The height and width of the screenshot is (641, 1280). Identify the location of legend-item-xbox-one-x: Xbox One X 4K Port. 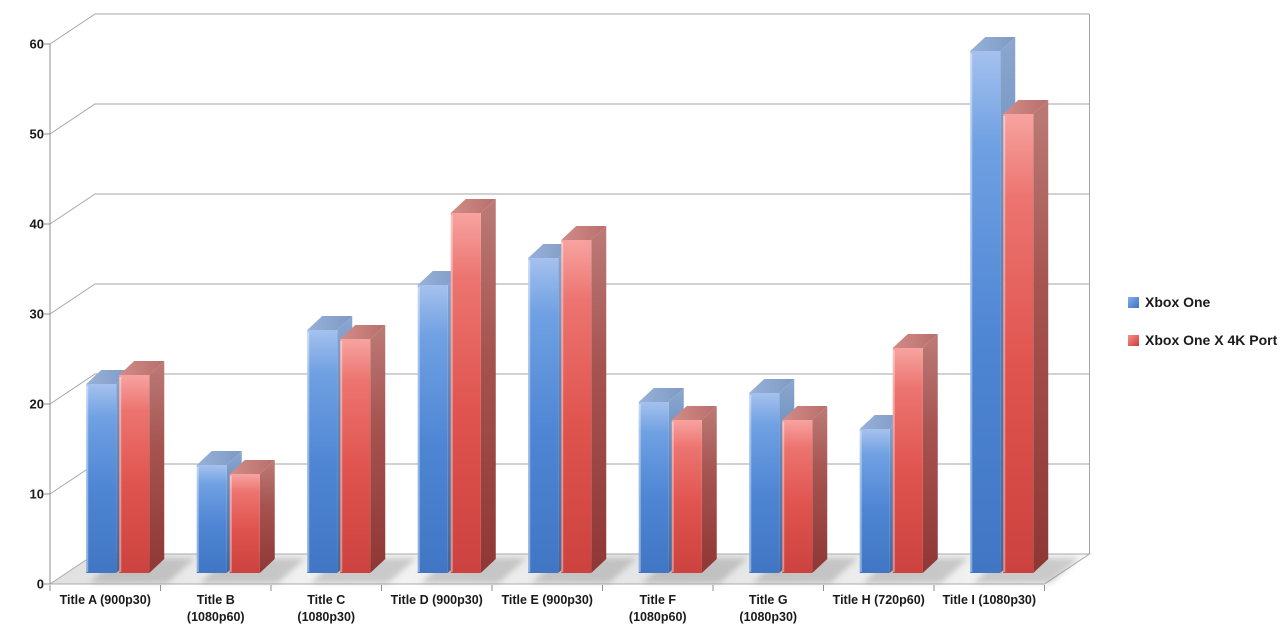
(1203, 340).